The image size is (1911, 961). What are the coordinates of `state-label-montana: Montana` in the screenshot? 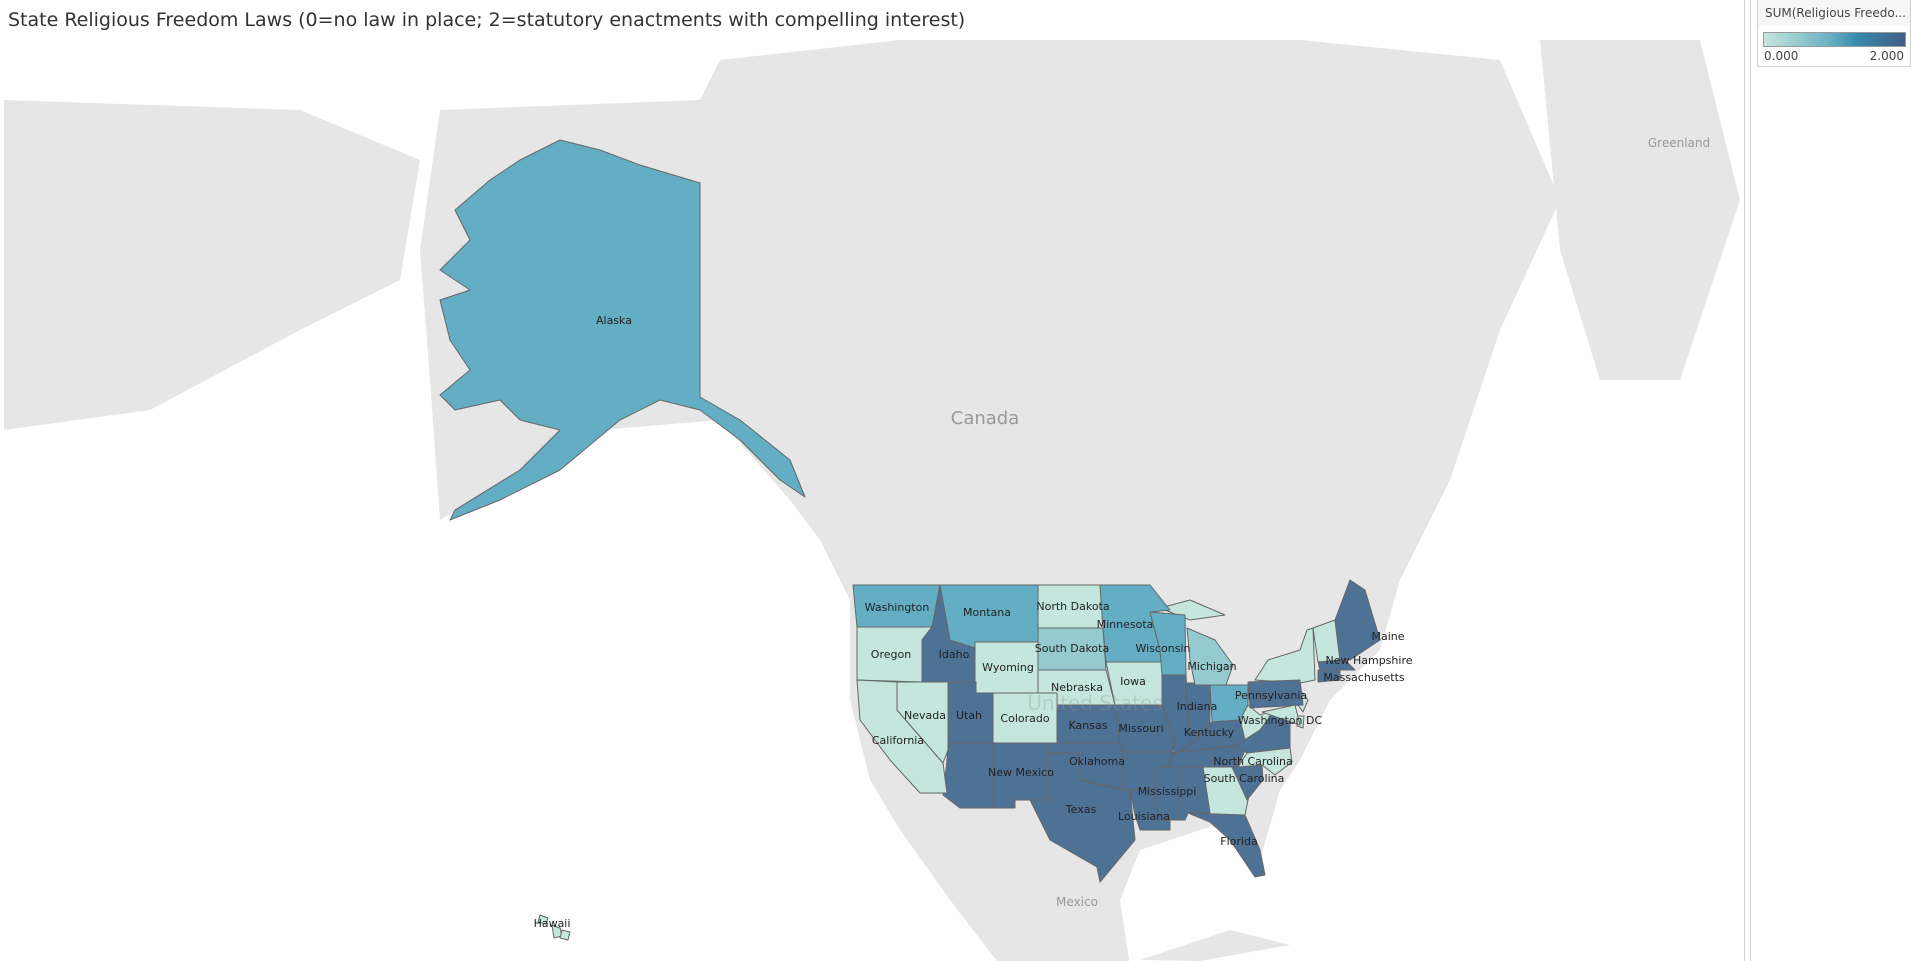 It's located at (987, 612).